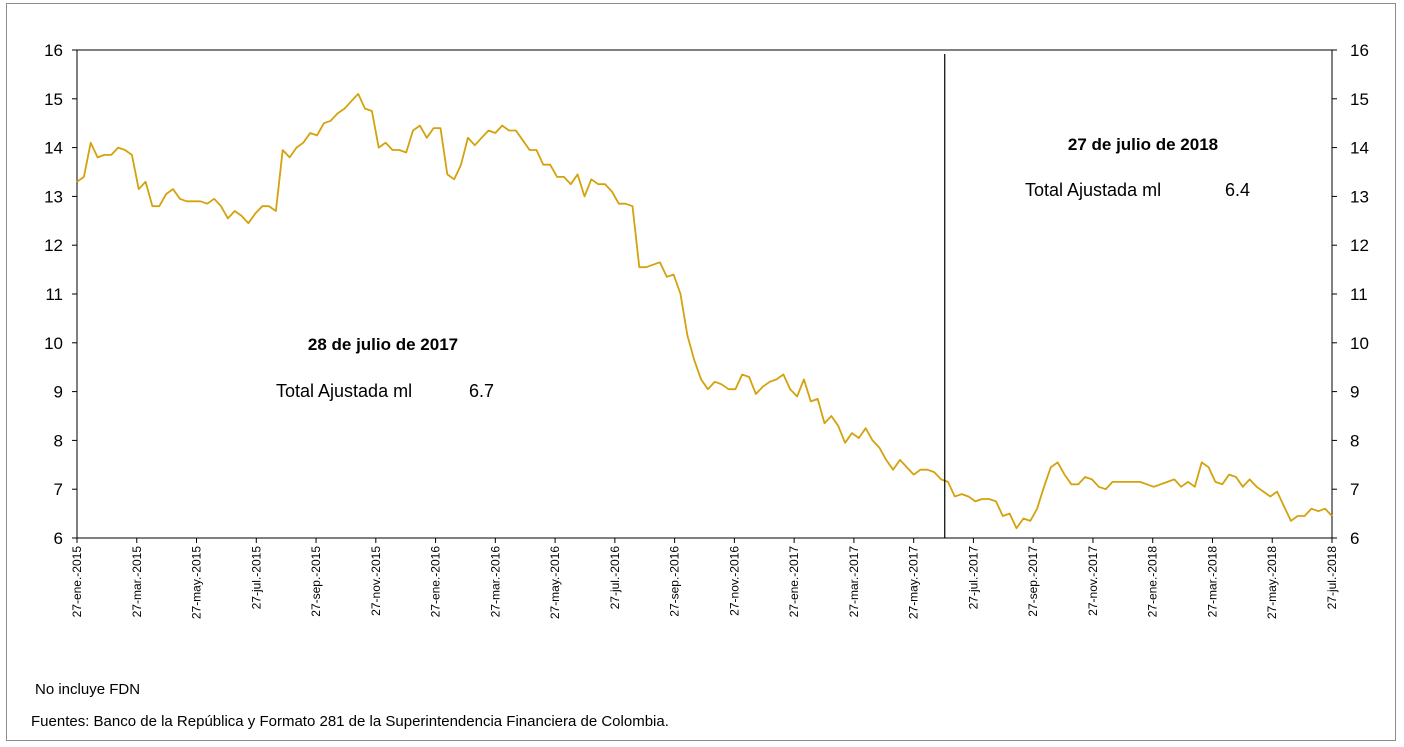 The image size is (1404, 747). What do you see at coordinates (734, 581) in the screenshot?
I see `x-tick-label: 27-nov.-2016` at bounding box center [734, 581].